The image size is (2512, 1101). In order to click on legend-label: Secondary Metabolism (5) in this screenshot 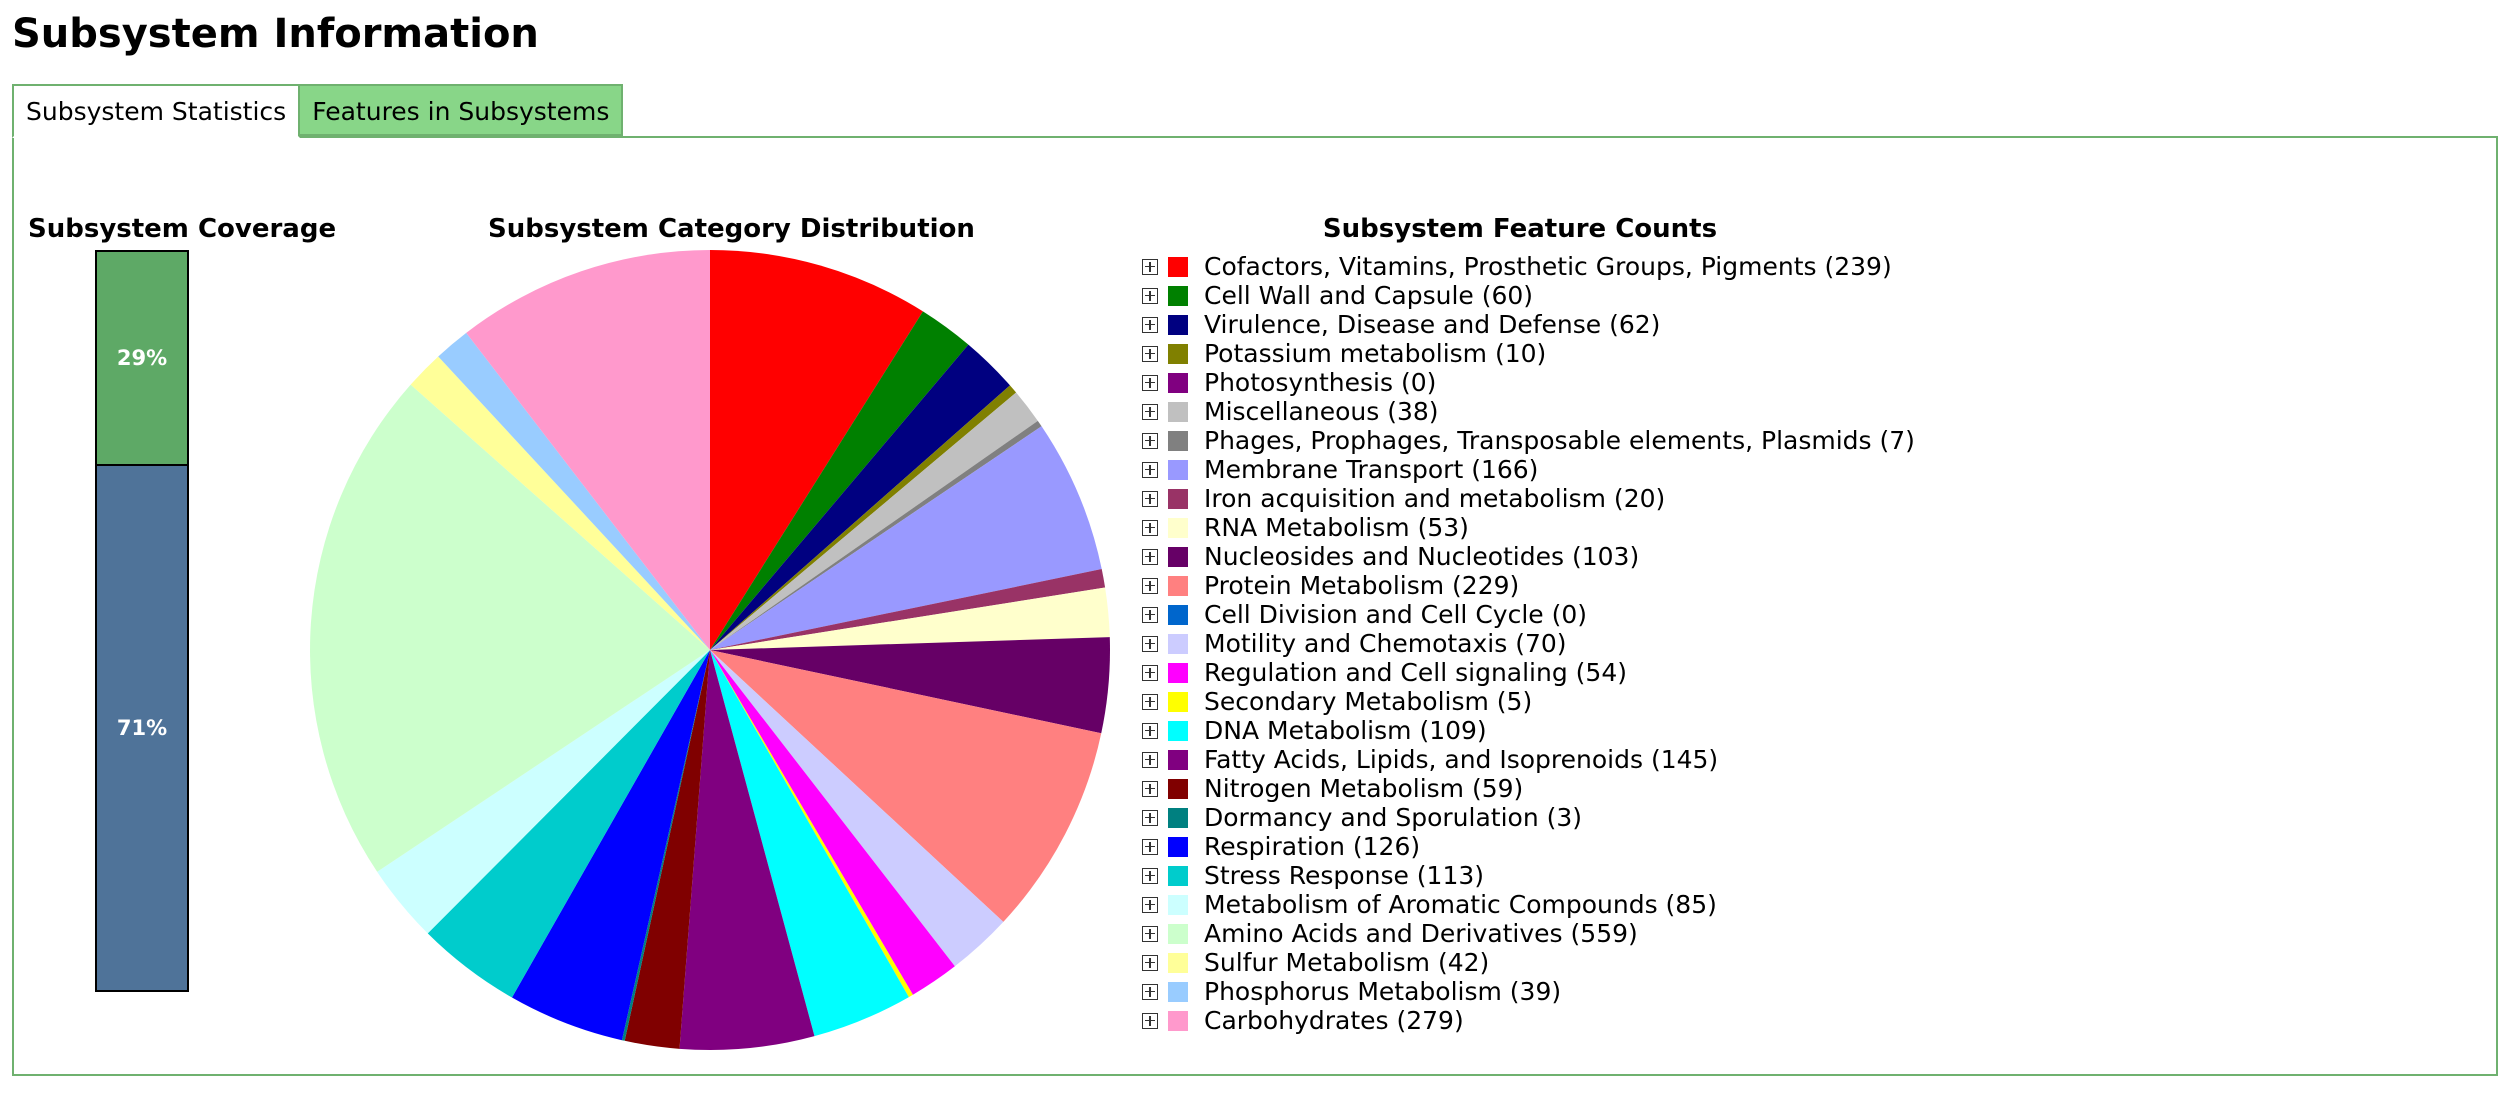, I will do `click(1368, 701)`.